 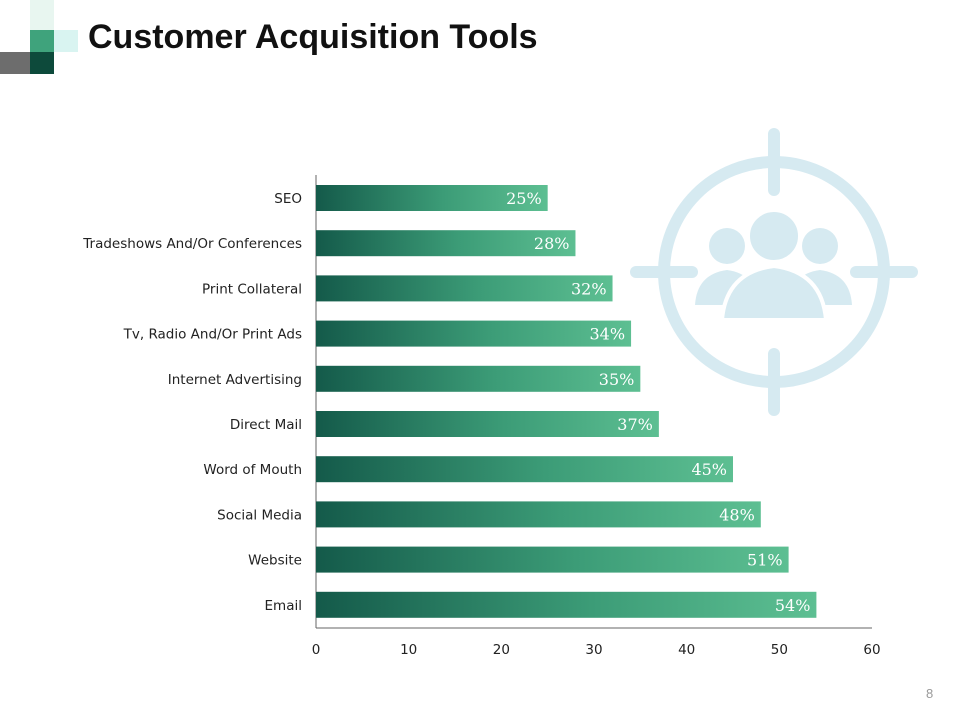 I want to click on corner-decor-light-top, so click(x=42, y=15).